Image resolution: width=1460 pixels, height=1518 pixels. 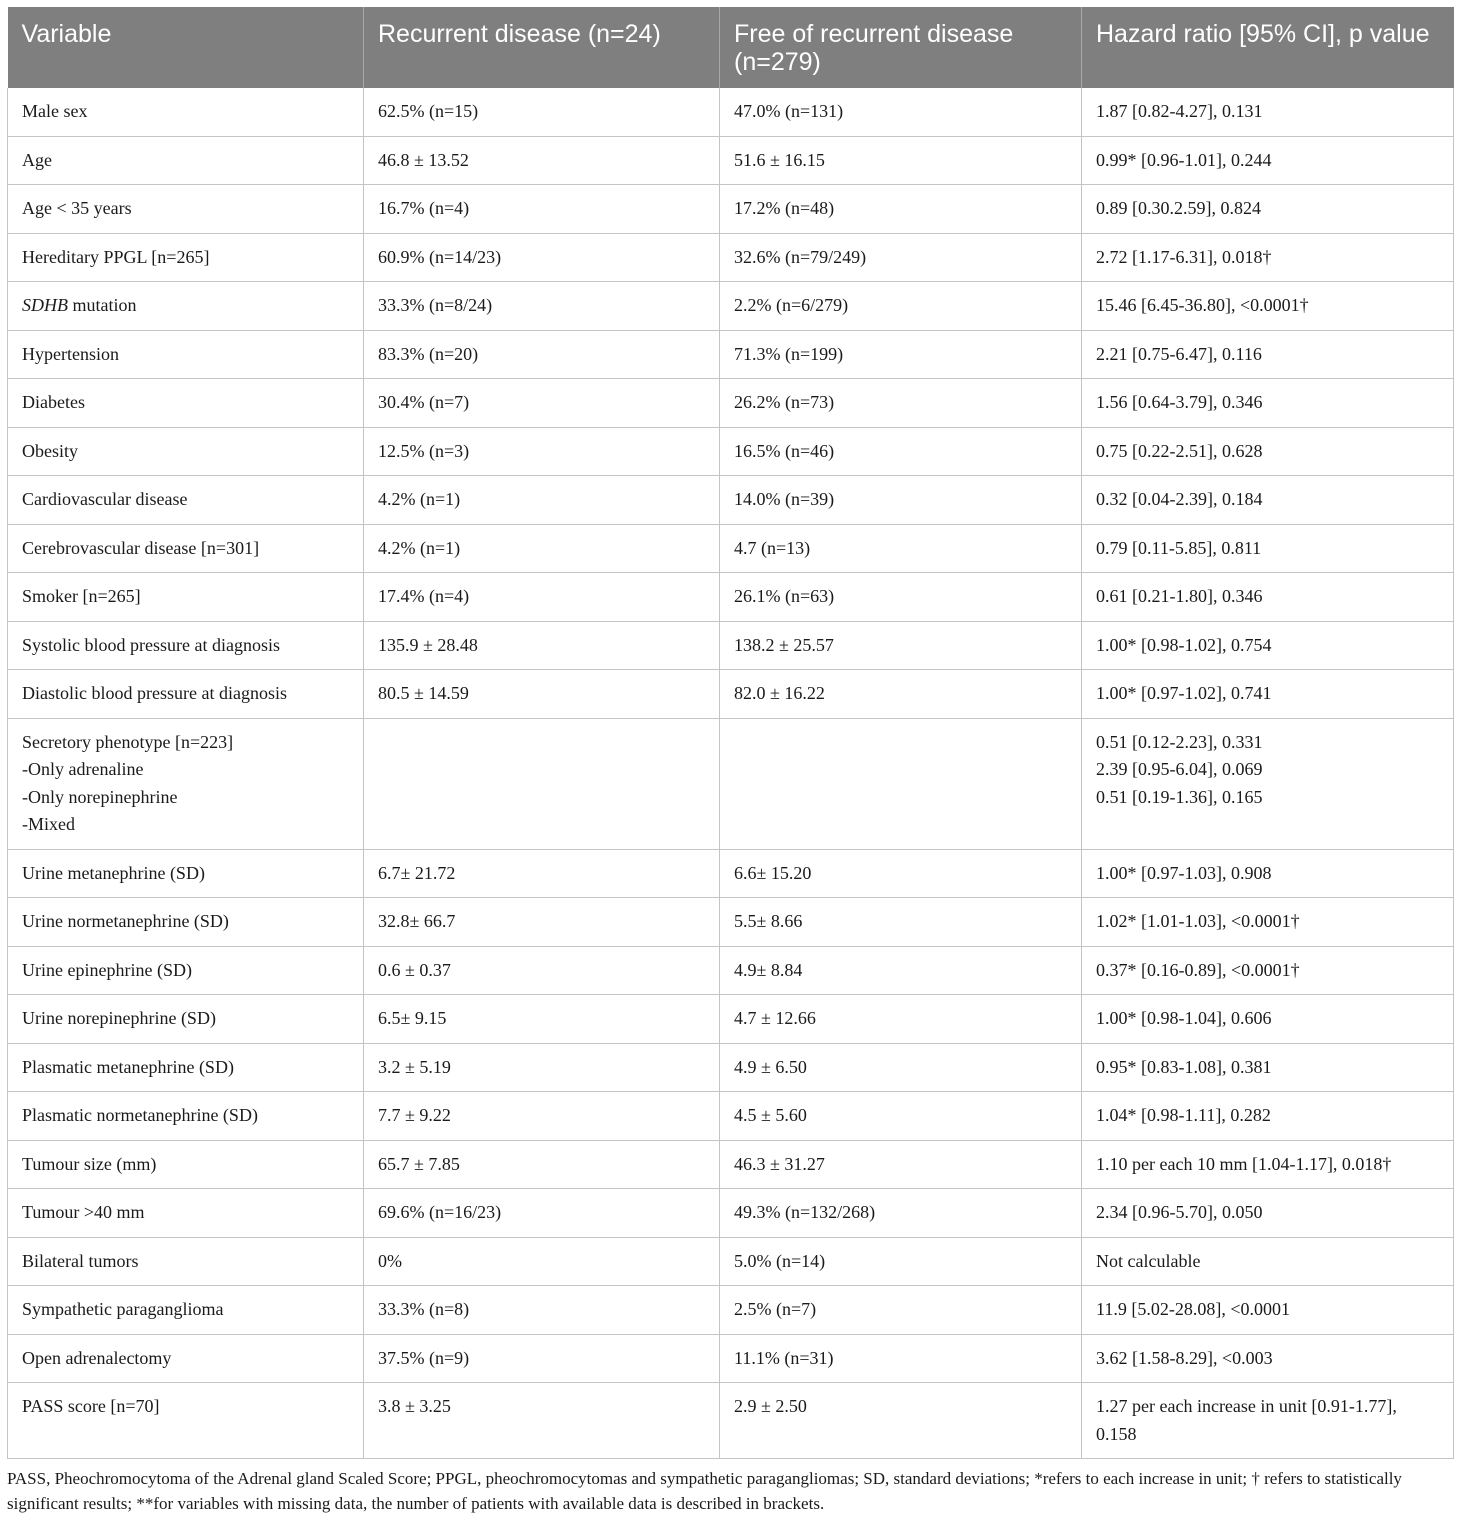 I want to click on recurrent-cell: 0%, so click(x=541, y=1261).